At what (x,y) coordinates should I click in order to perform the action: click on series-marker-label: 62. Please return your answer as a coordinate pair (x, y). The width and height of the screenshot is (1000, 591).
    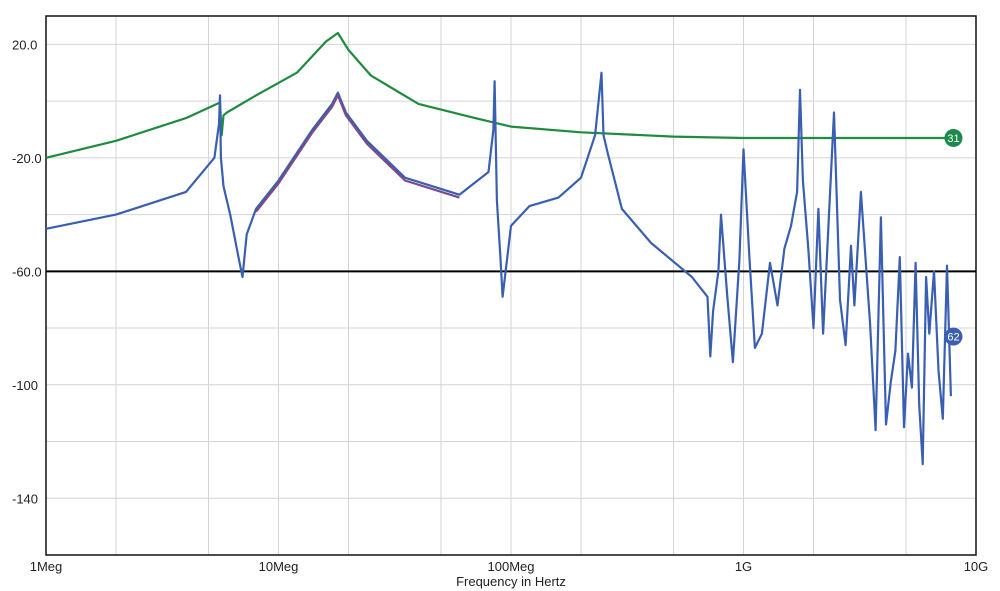
    Looking at the image, I should click on (953, 338).